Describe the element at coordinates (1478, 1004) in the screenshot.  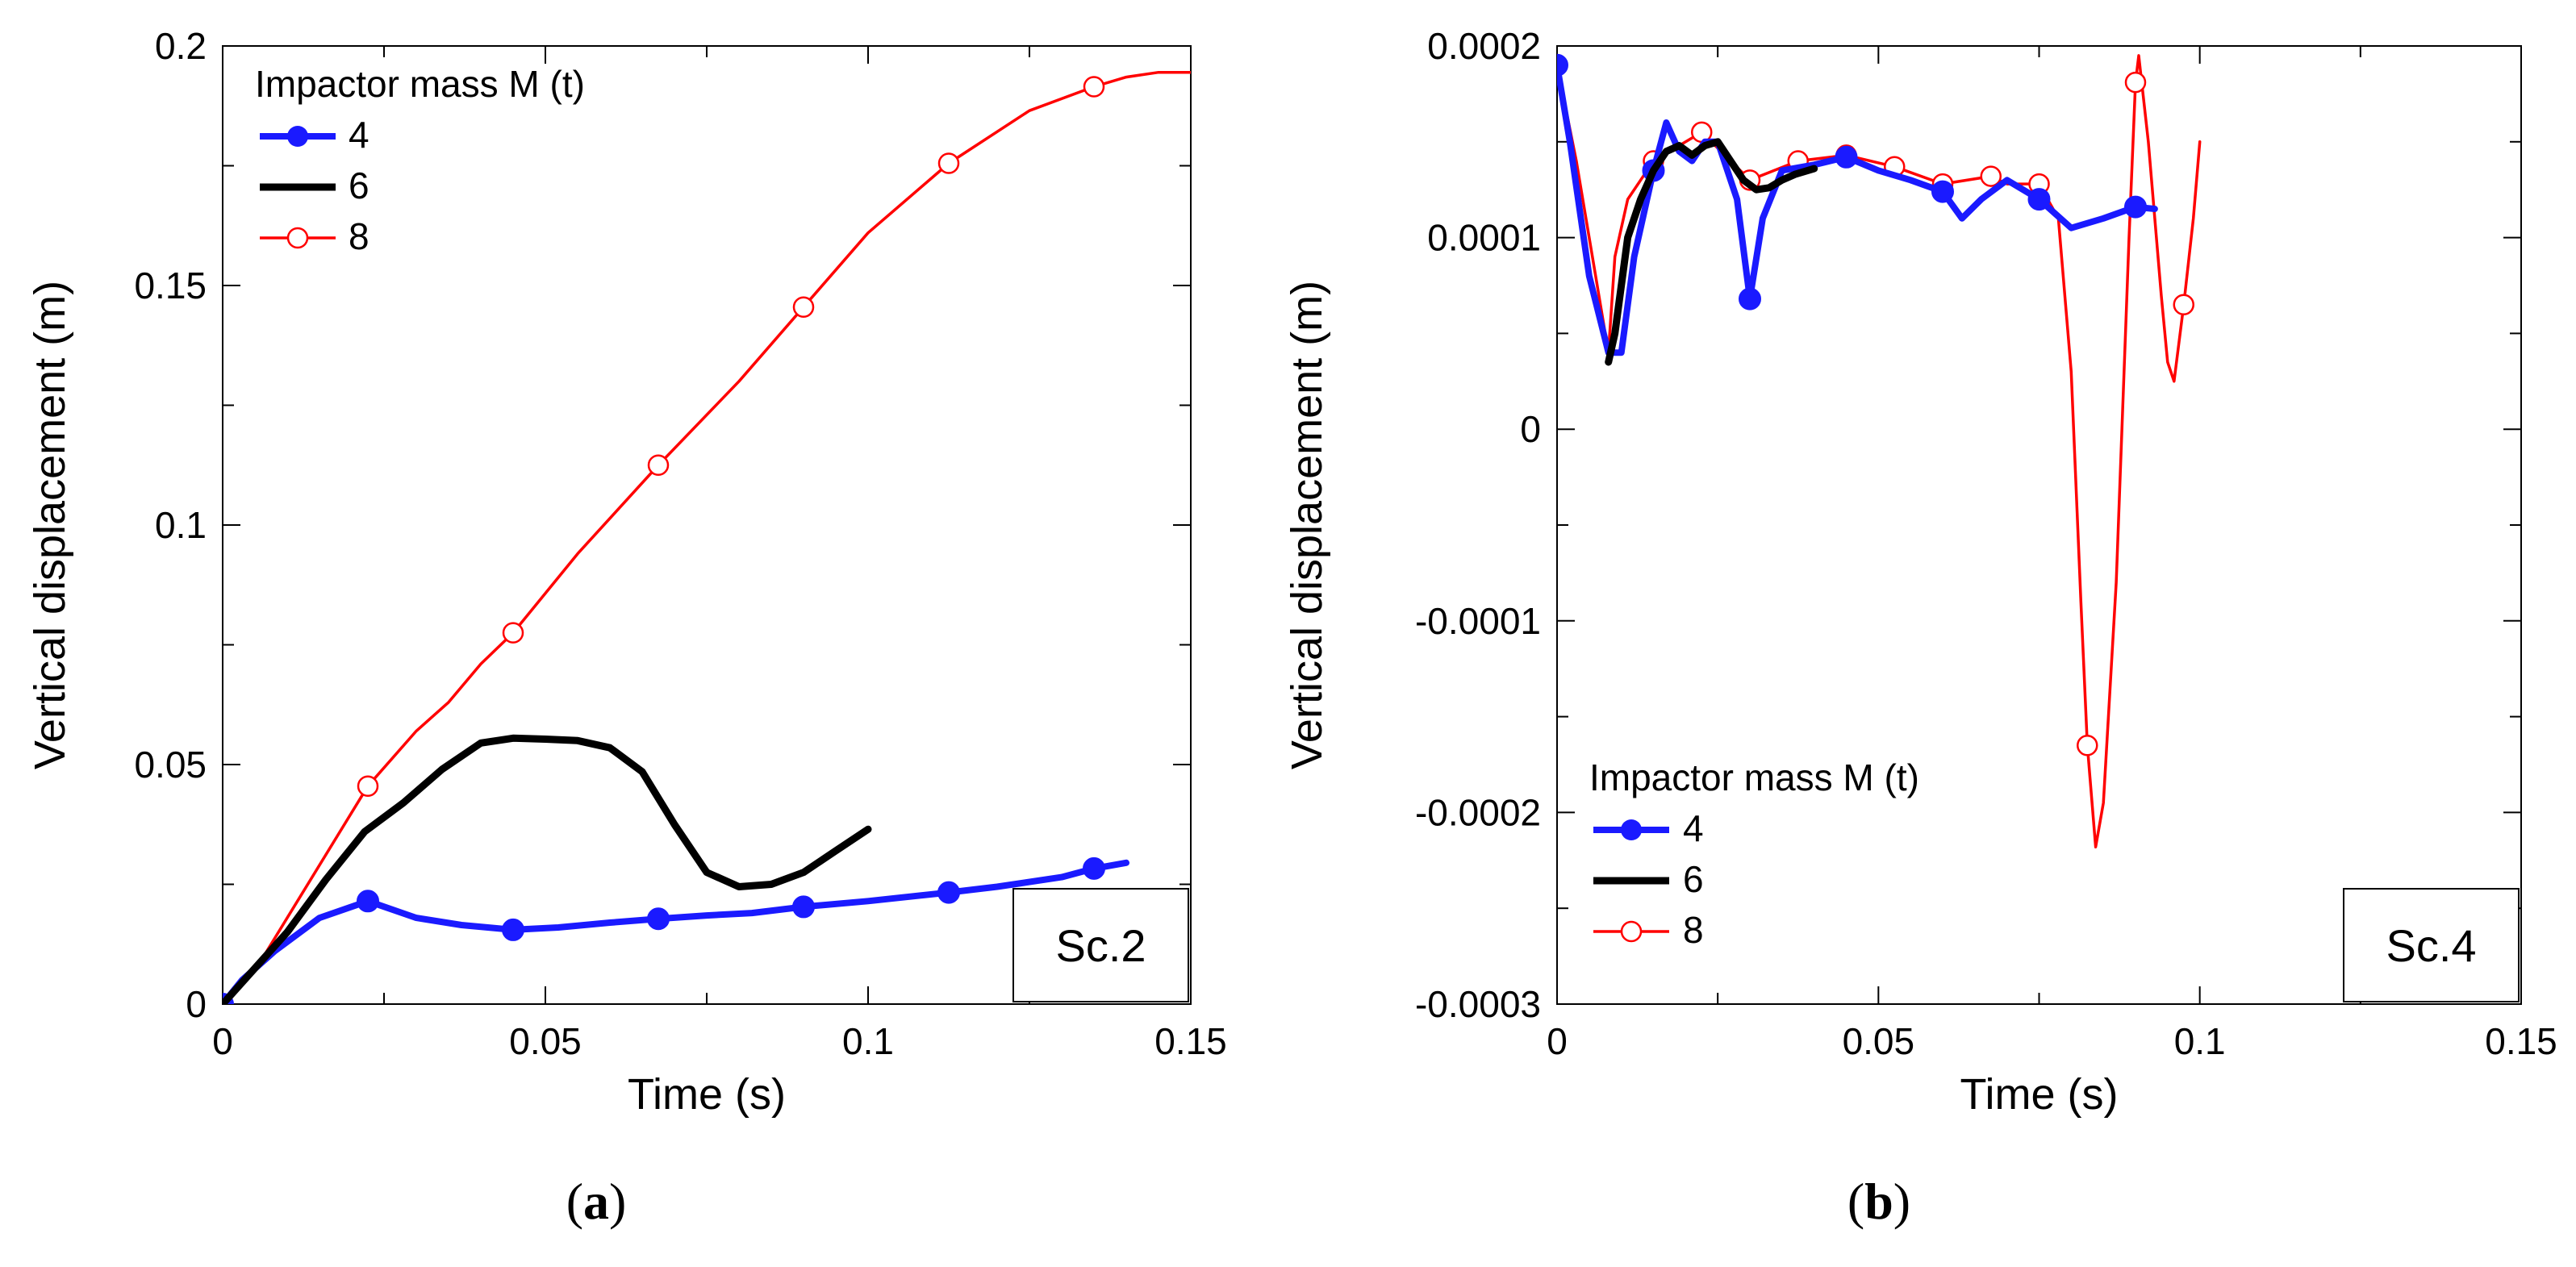
I see `y-tick-label: -0.0003` at that location.